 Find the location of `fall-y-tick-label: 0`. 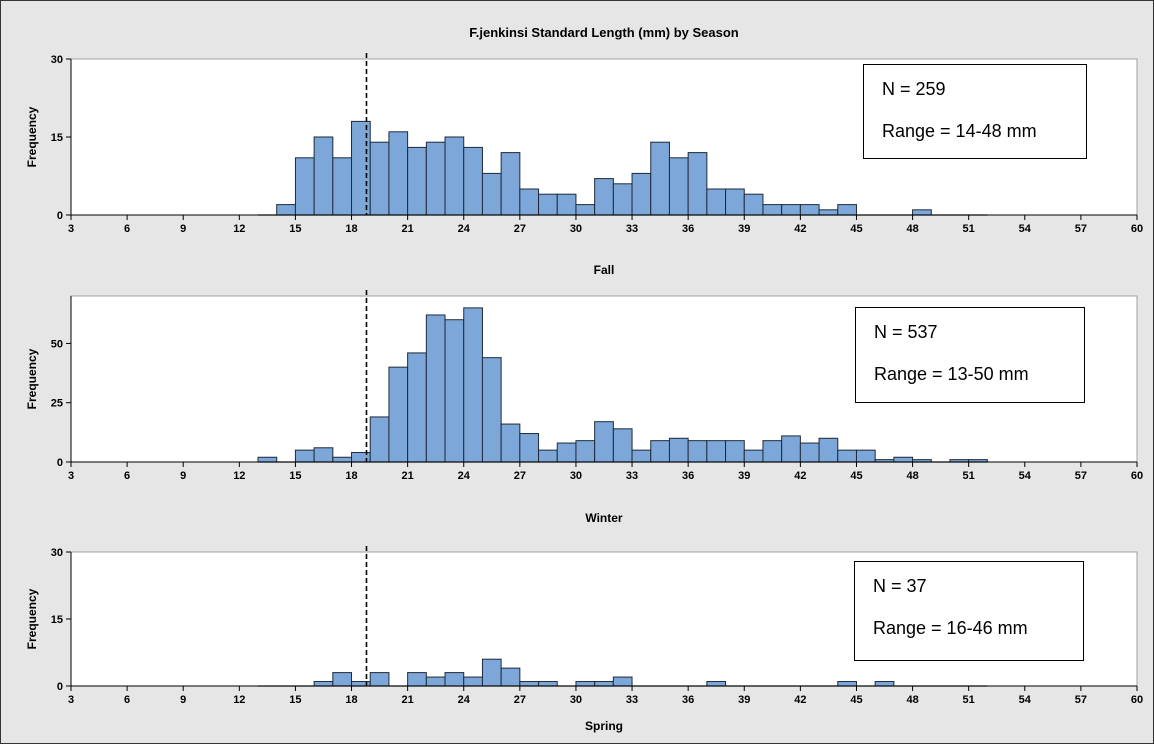

fall-y-tick-label: 0 is located at coordinates (60, 216).